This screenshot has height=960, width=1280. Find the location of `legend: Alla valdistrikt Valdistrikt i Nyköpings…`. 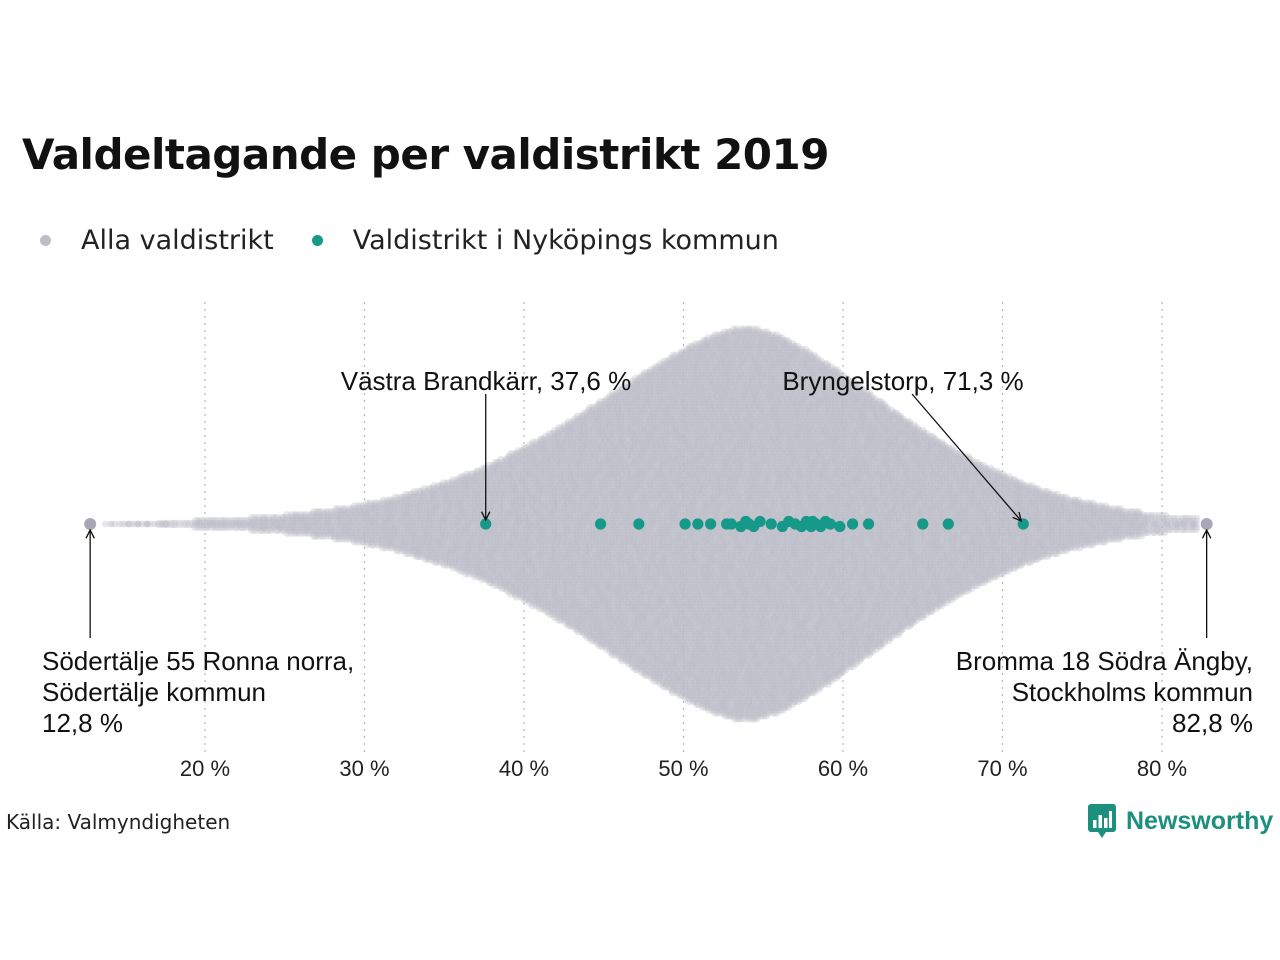

legend: Alla valdistrikt Valdistrikt i Nyköpings… is located at coordinates (428, 240).